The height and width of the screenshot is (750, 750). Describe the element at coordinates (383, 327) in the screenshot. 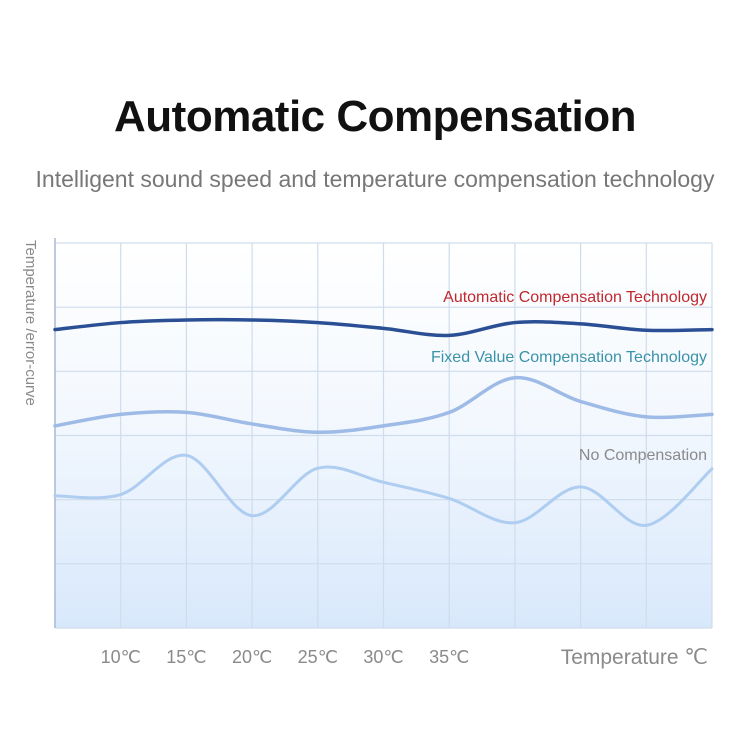

I see `series-line-automatic` at that location.